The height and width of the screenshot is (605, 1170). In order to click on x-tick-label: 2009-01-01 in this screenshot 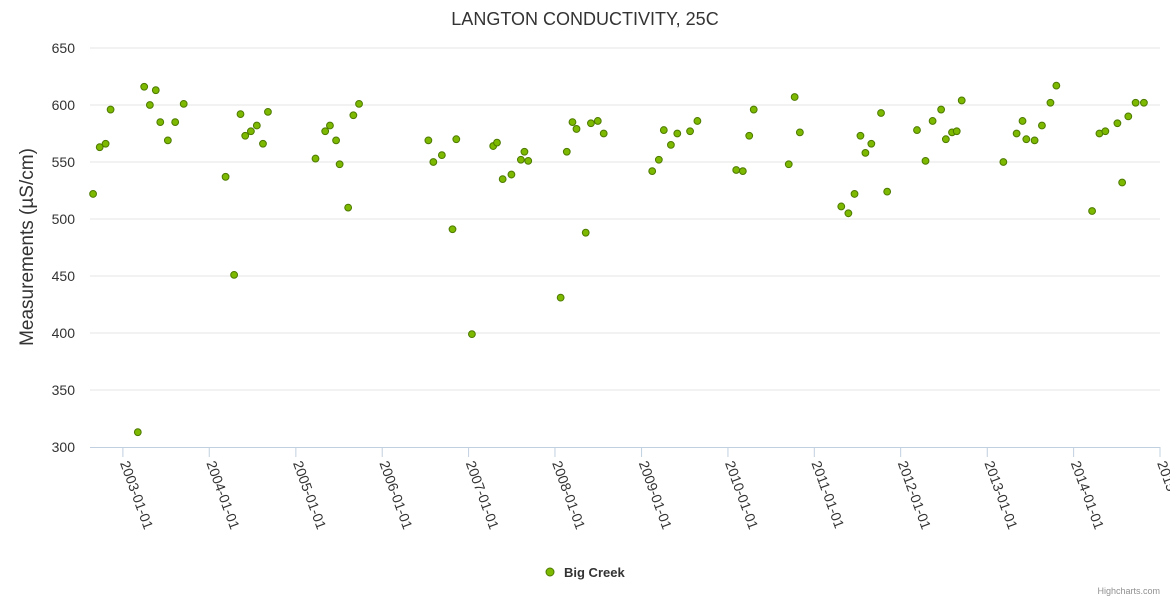, I will do `click(656, 495)`.